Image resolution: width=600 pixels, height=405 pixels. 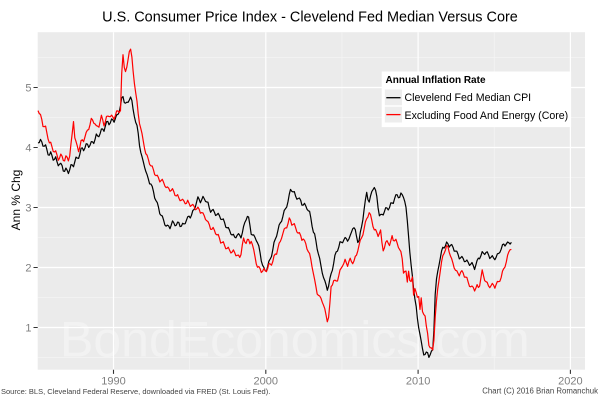 I want to click on svg-text: 2010, so click(x=418, y=382).